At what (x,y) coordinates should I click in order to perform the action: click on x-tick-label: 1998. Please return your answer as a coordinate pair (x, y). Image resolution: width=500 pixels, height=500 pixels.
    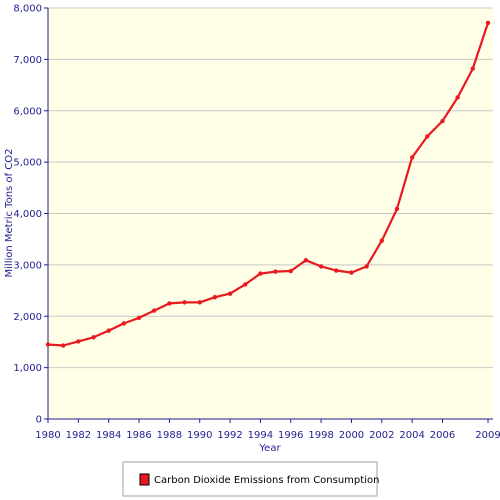
    Looking at the image, I should click on (320, 435).